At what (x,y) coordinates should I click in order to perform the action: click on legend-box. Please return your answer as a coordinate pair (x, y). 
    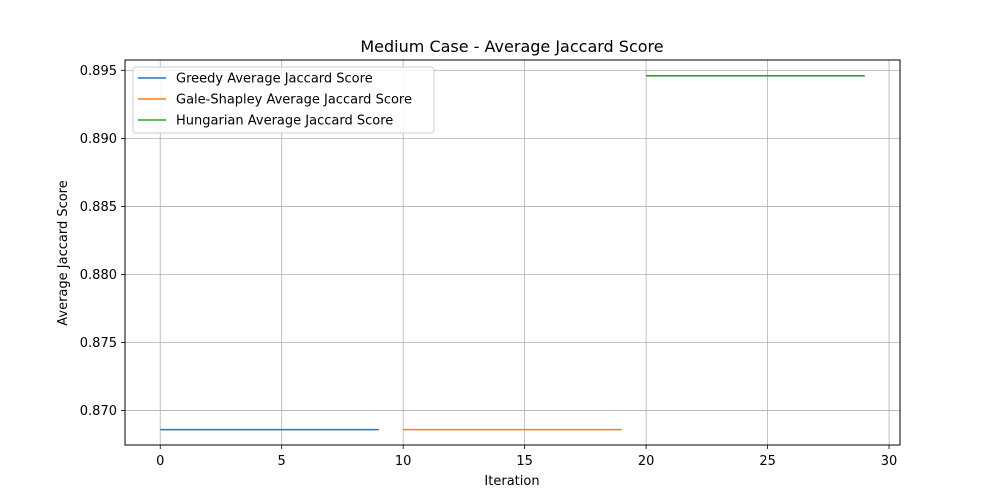
    Looking at the image, I should click on (283, 100).